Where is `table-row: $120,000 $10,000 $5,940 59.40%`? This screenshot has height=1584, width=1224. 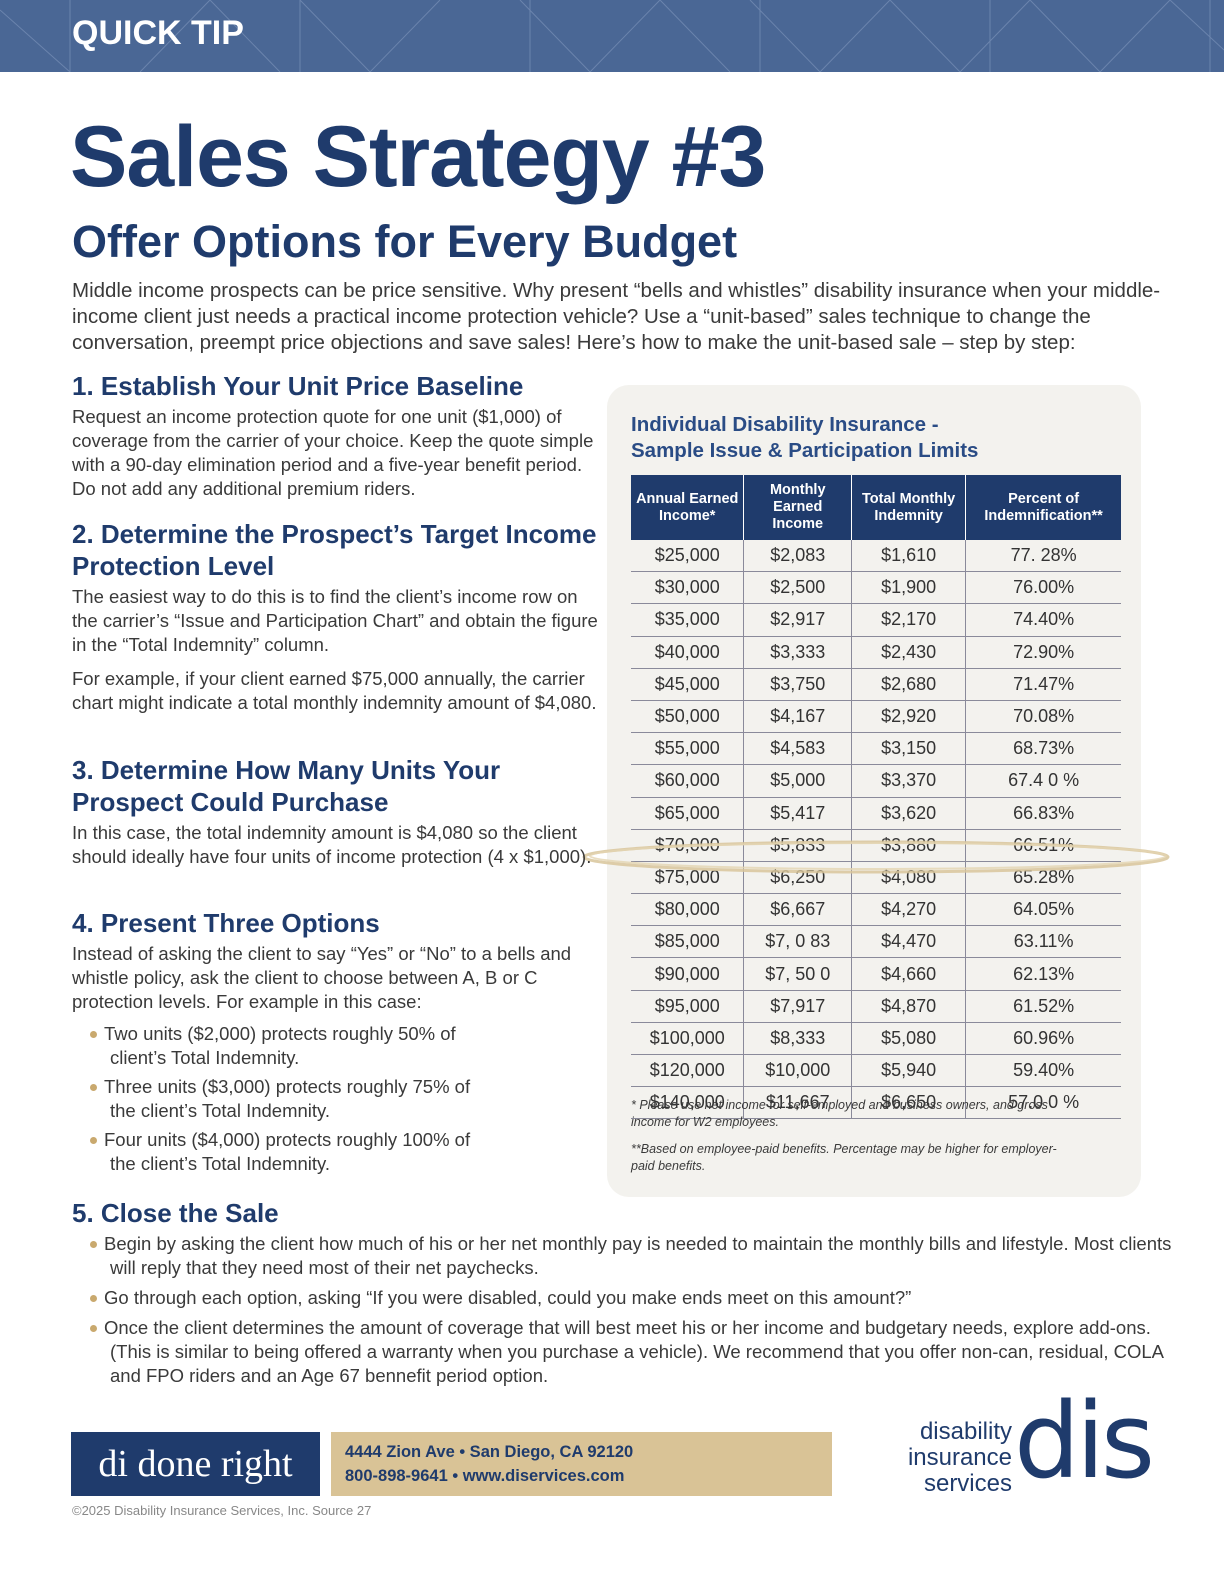
table-row: $120,000 $10,000 $5,940 59.40% is located at coordinates (876, 1071).